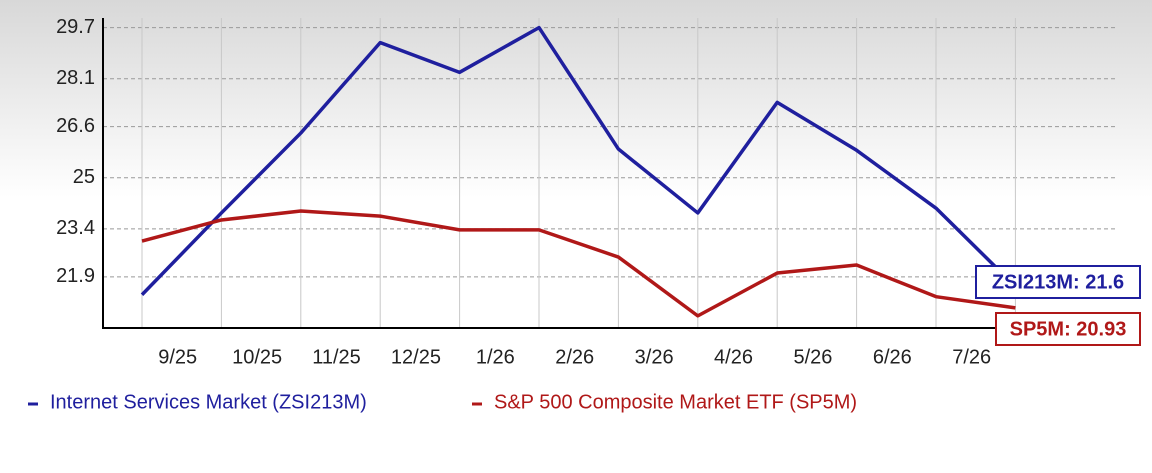 The image size is (1152, 473). Describe the element at coordinates (75, 126) in the screenshot. I see `y-tick-label: 26.6` at that location.